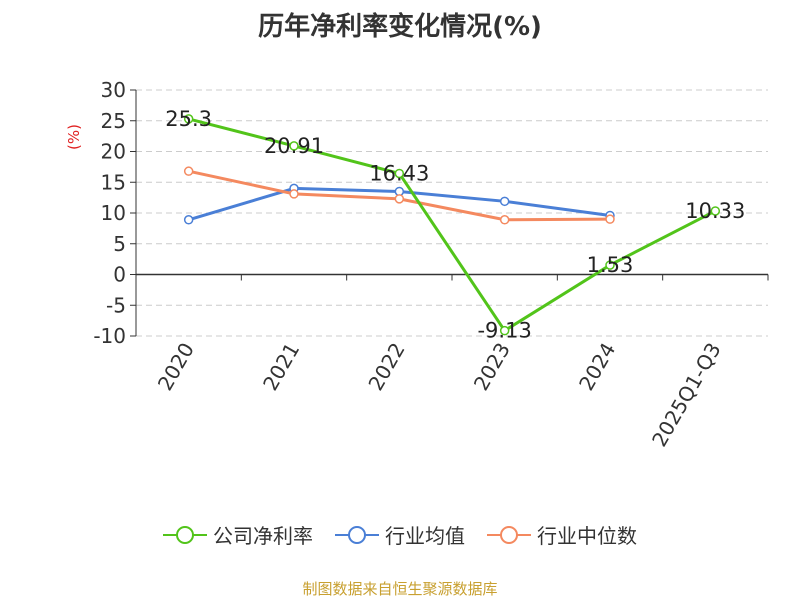  I want to click on data-label: 10.33, so click(715, 211).